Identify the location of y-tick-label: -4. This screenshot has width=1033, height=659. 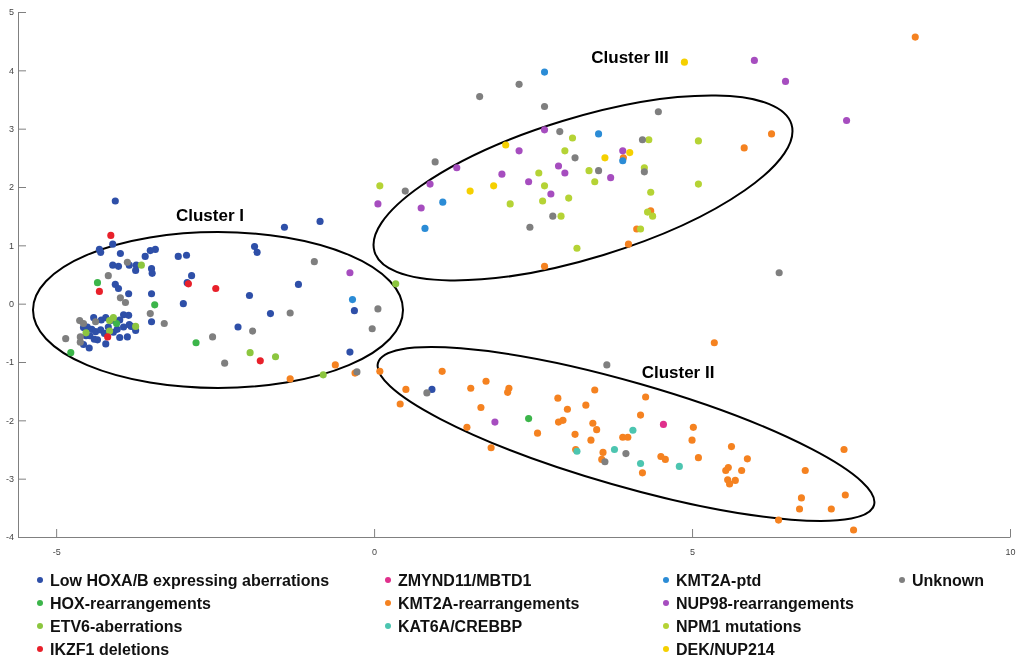
(9, 537).